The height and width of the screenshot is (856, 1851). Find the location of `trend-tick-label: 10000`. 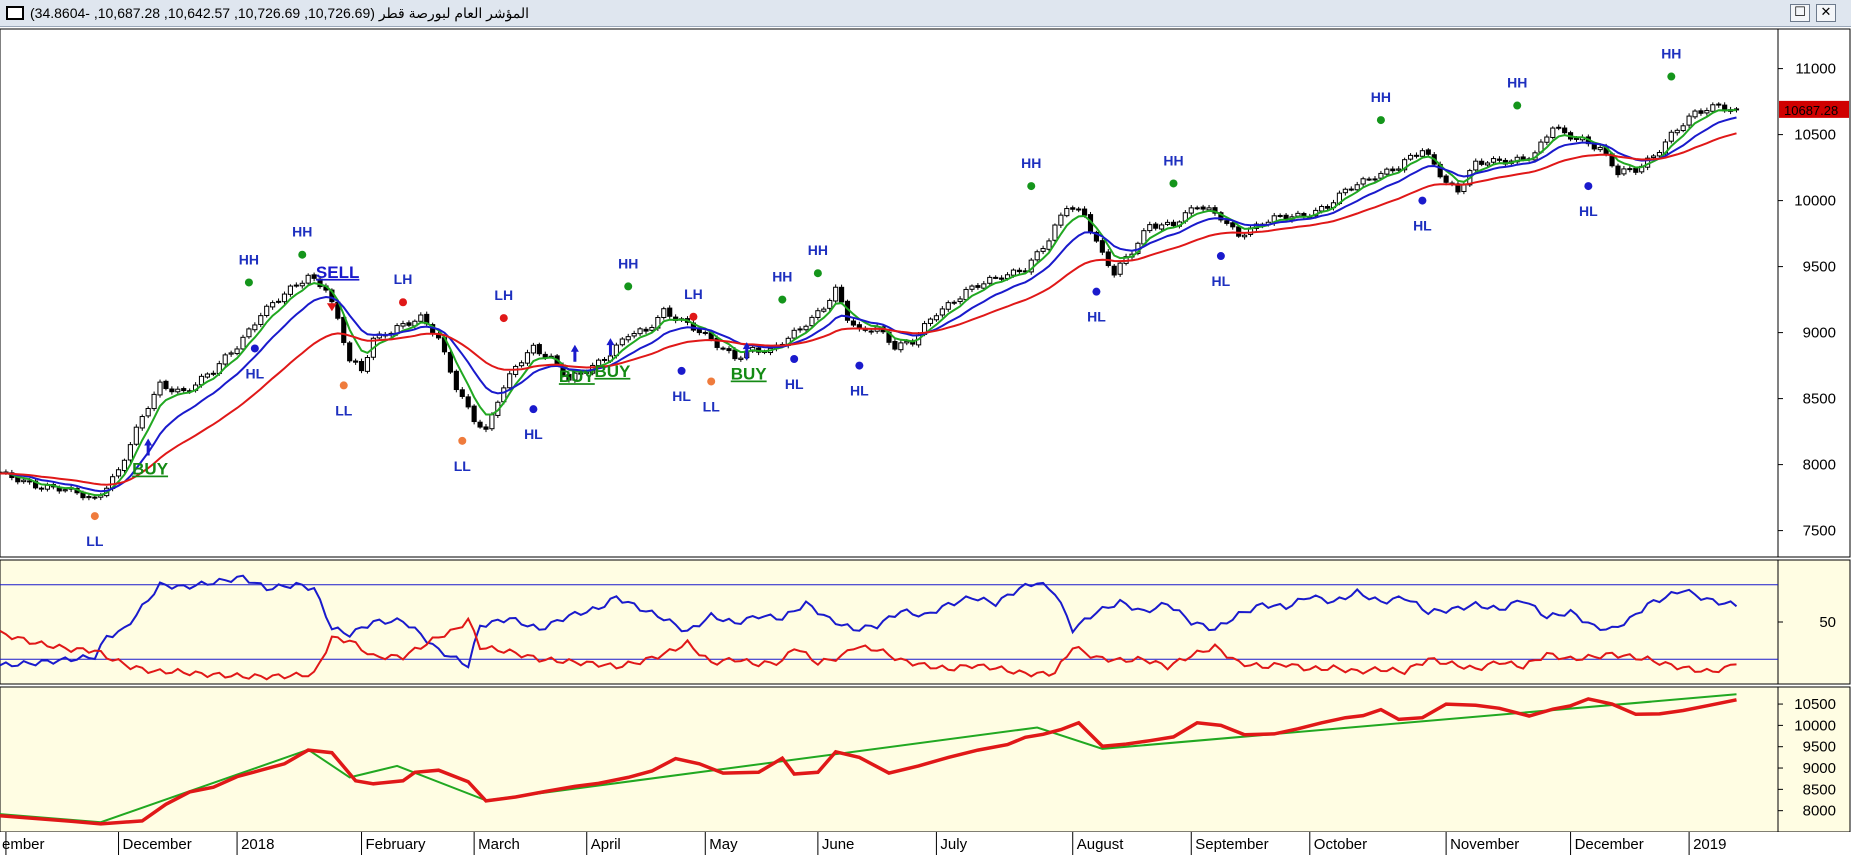

trend-tick-label: 10000 is located at coordinates (1815, 725).